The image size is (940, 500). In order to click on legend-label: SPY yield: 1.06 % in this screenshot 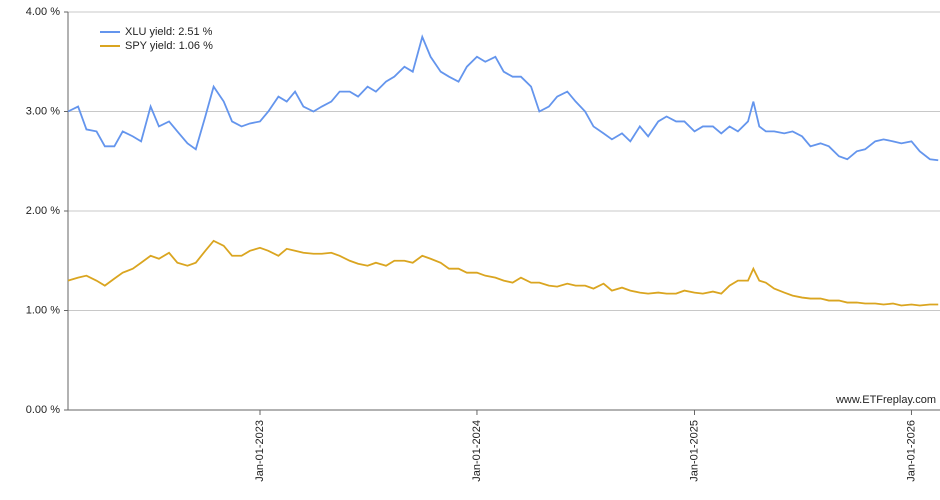, I will do `click(169, 46)`.